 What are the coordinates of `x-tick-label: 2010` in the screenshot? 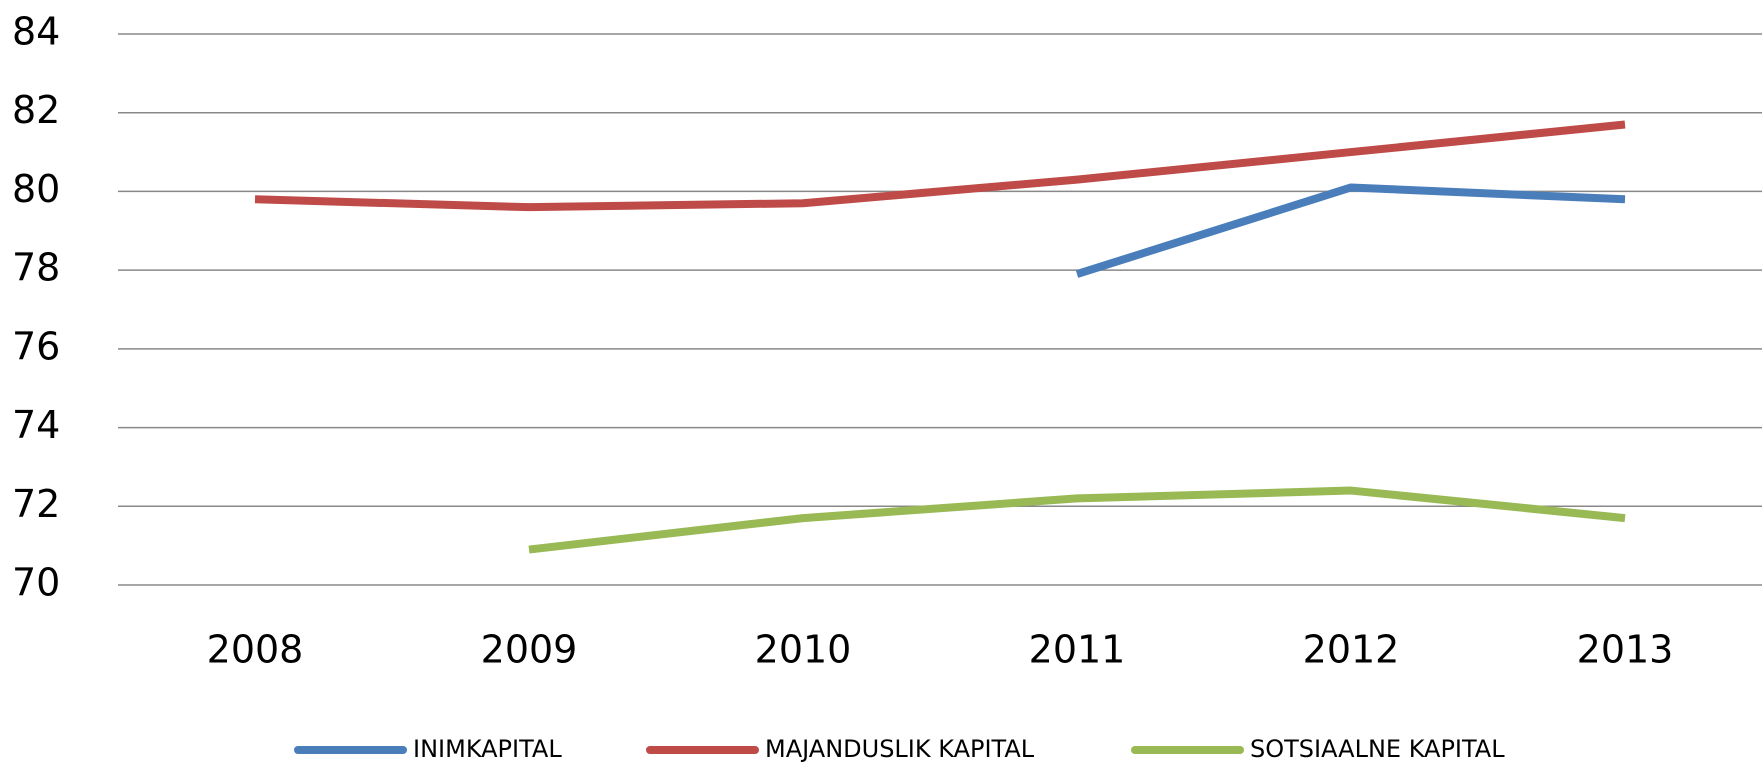 It's located at (803, 650).